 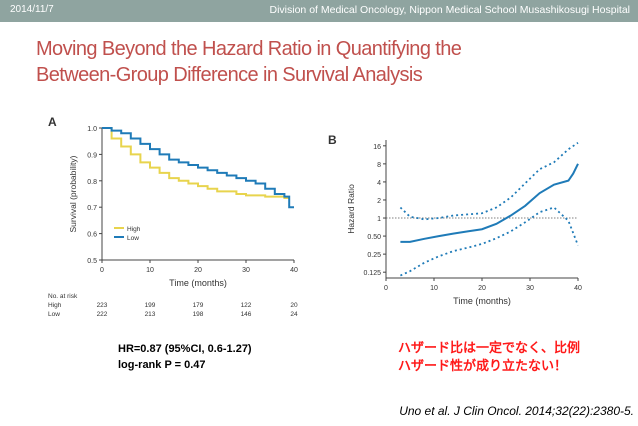 I want to click on y-tick-label: 2, so click(x=379, y=201).